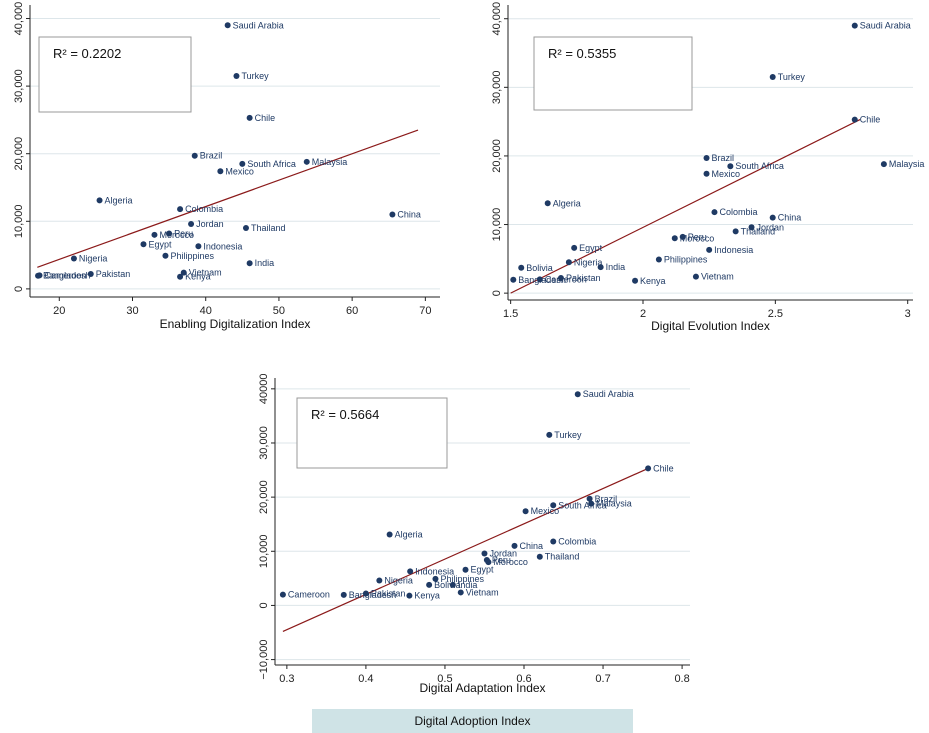 Image resolution: width=929 pixels, height=733 pixels. What do you see at coordinates (19, 289) in the screenshot?
I see `y-tick-label: 0` at bounding box center [19, 289].